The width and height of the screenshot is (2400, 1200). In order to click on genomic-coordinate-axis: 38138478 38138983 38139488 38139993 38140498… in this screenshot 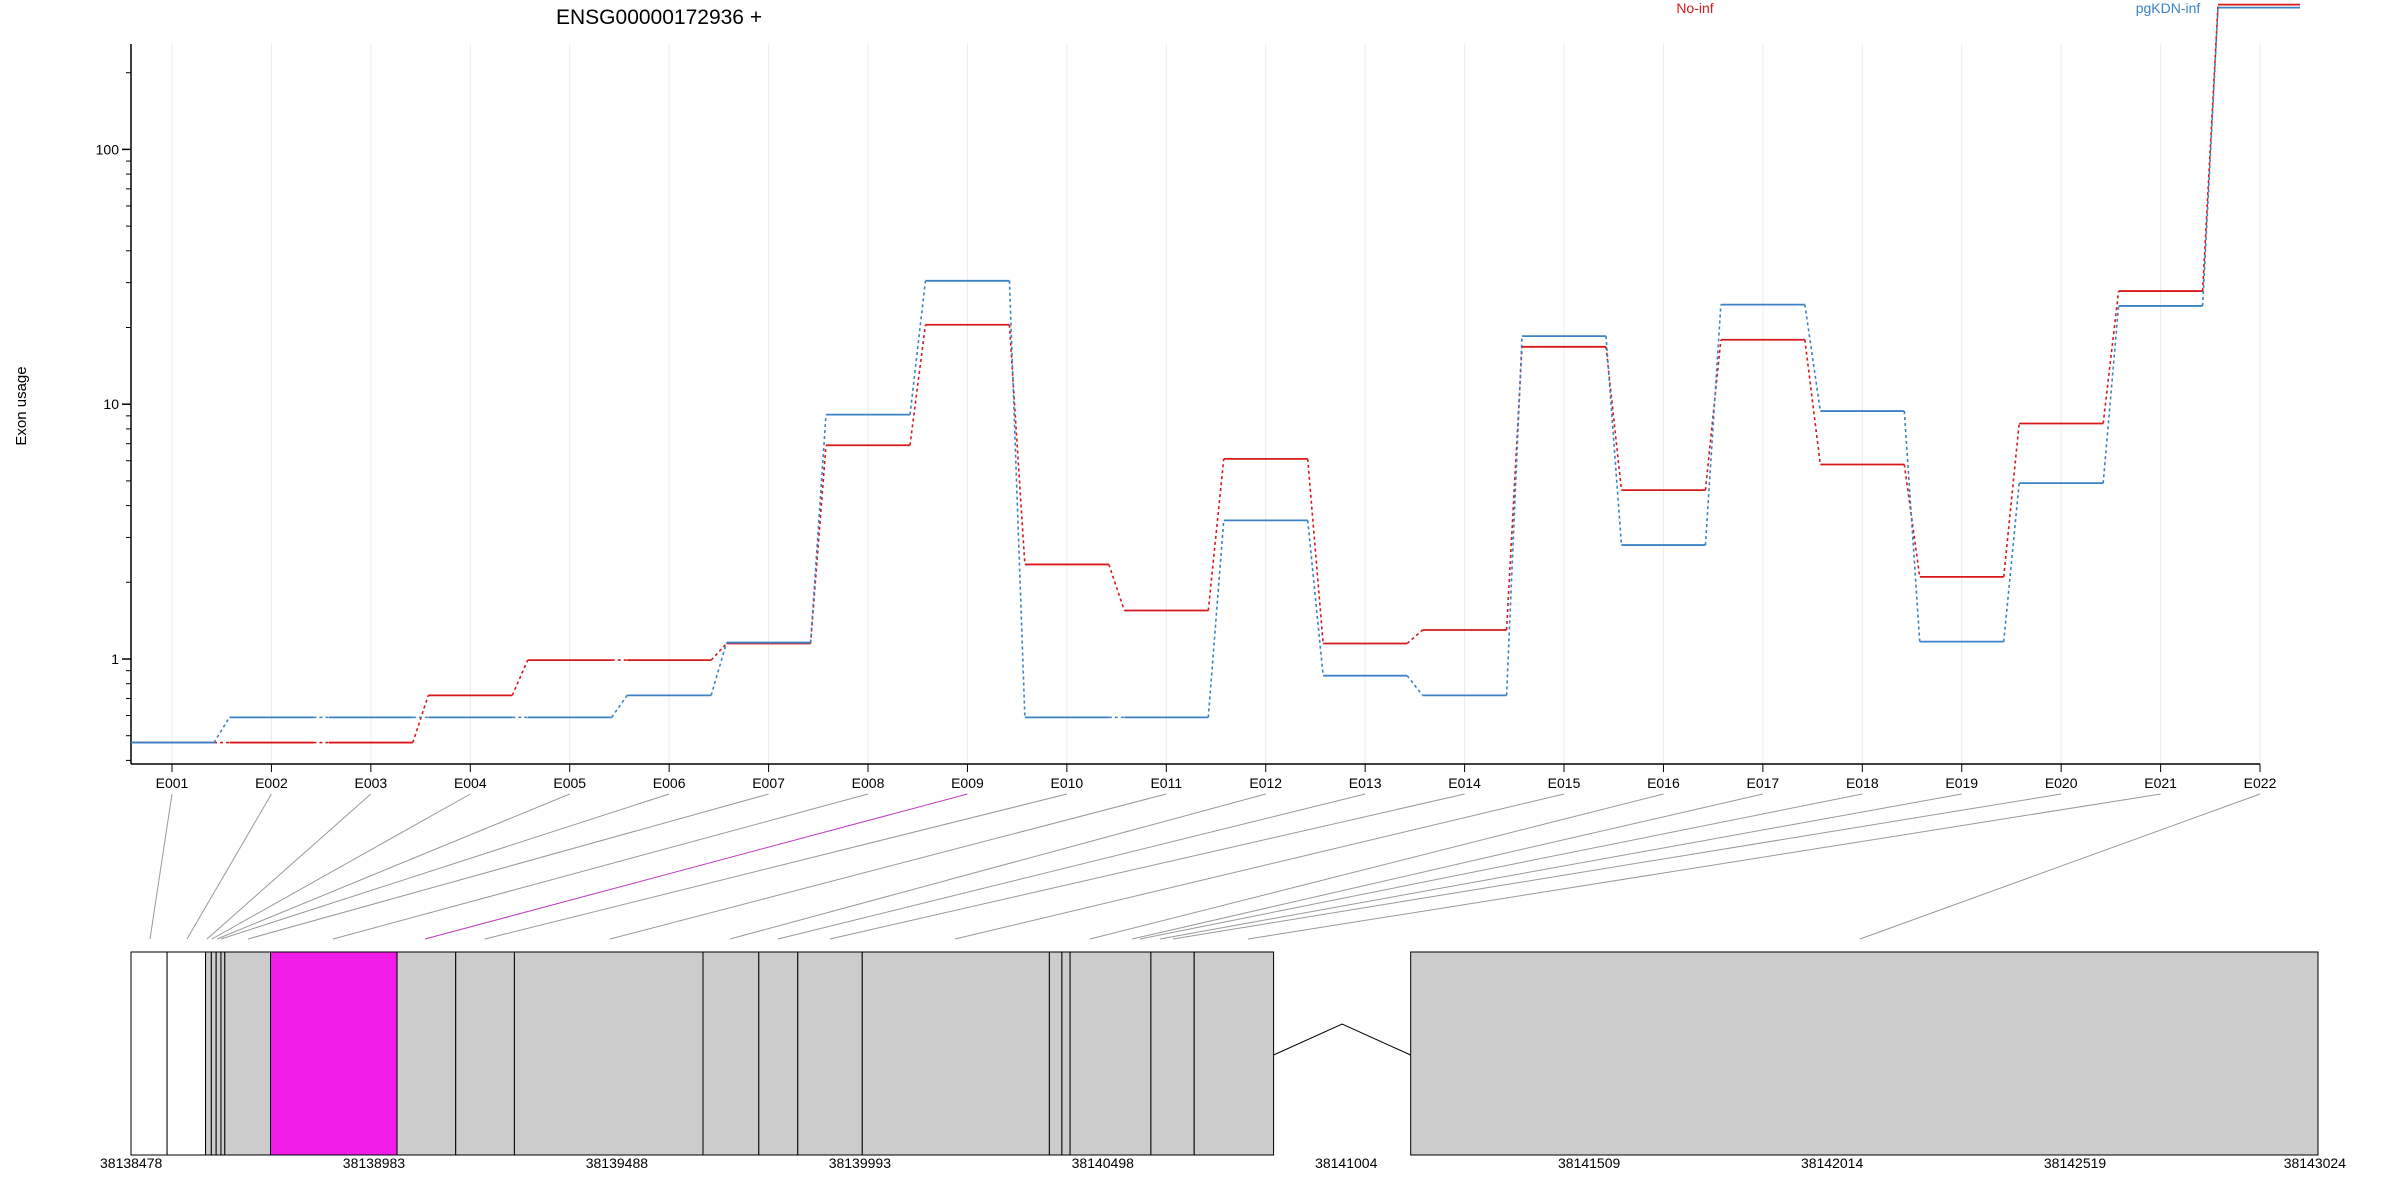, I will do `click(1223, 1163)`.